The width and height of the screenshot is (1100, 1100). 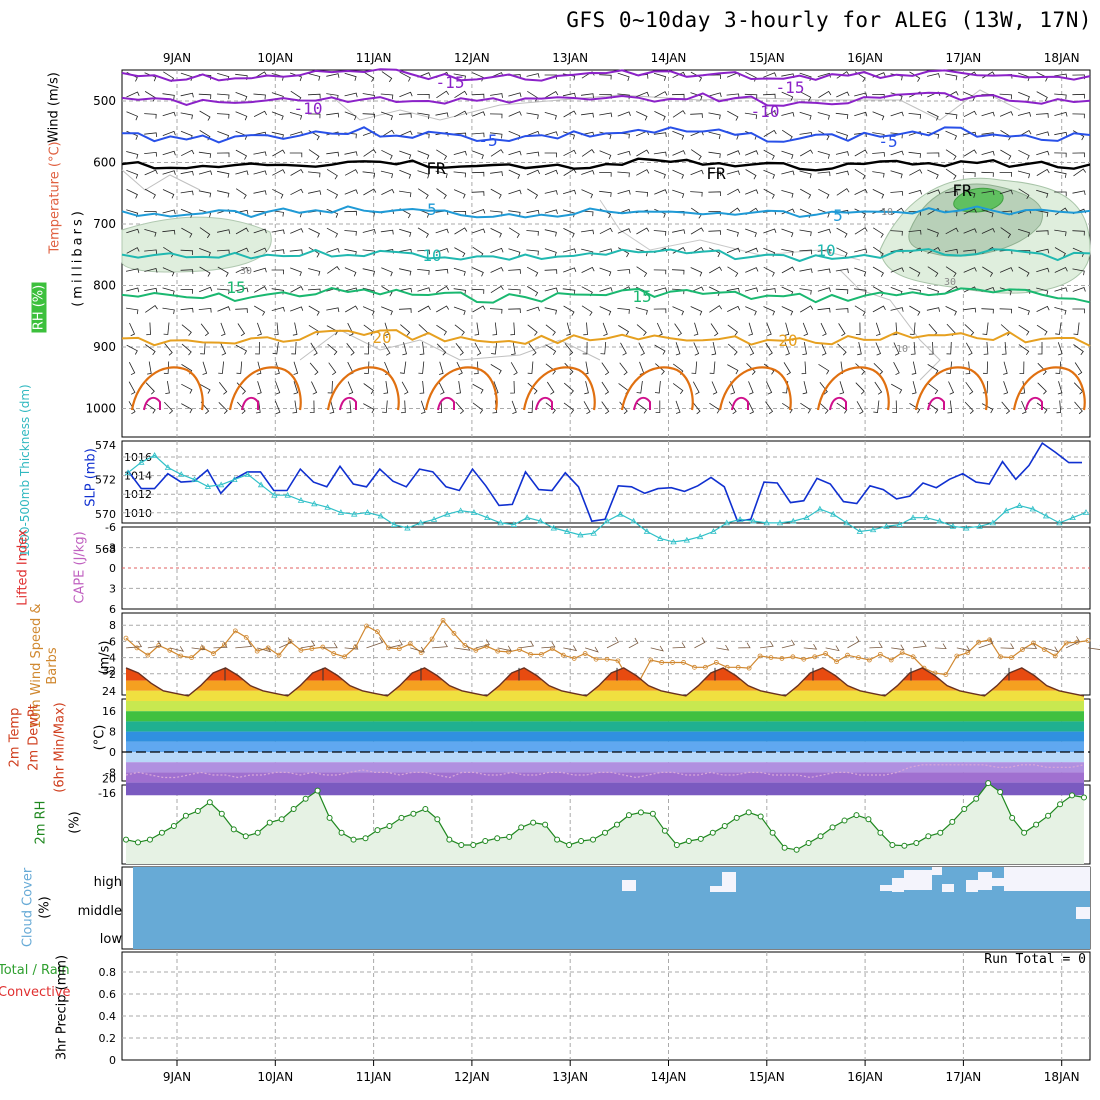 I want to click on contour-label: -10, so click(x=765, y=111).